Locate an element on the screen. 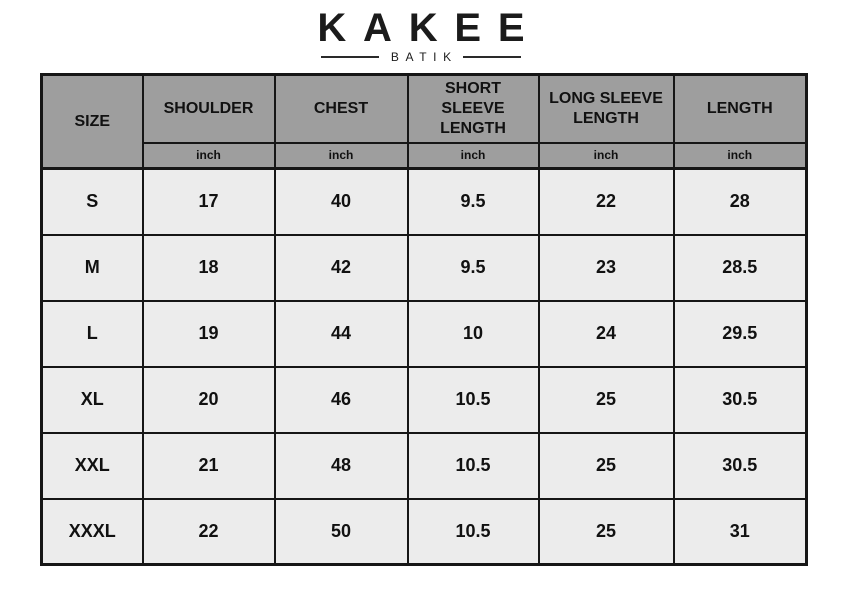 Image resolution: width=842 pixels, height=595 pixels. table-row-xxxl: XXXL 22 50 10.5 25 31 is located at coordinates (424, 531).